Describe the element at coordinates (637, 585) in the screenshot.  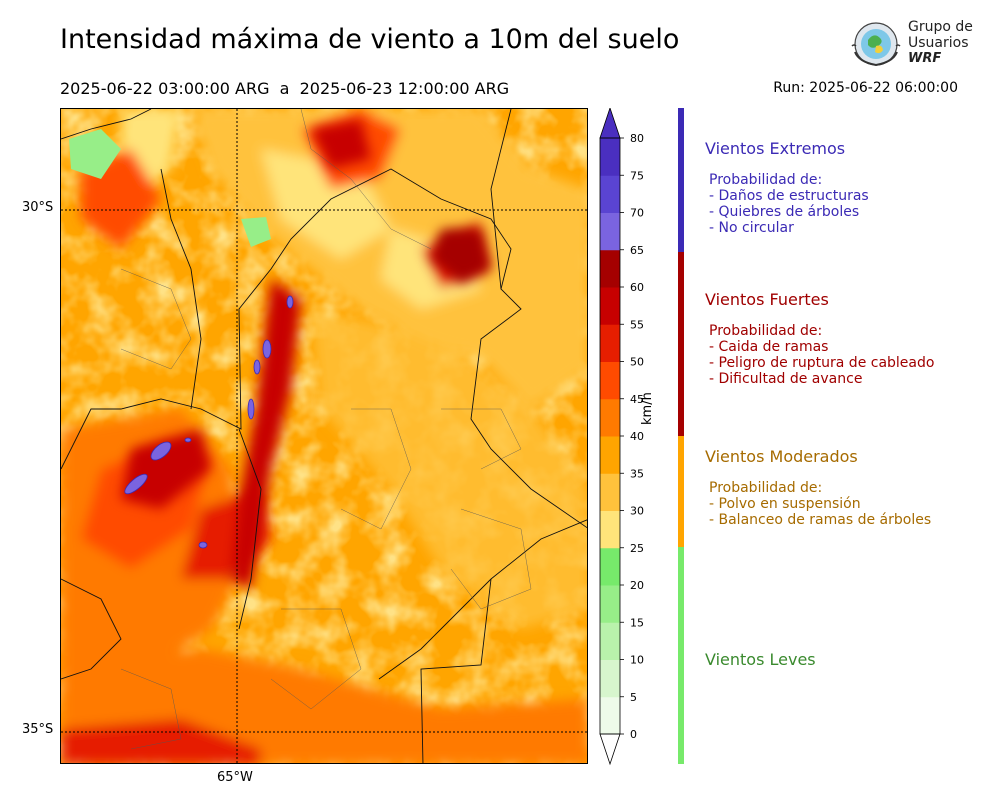
I see `colorbar-tick-label: 20` at that location.